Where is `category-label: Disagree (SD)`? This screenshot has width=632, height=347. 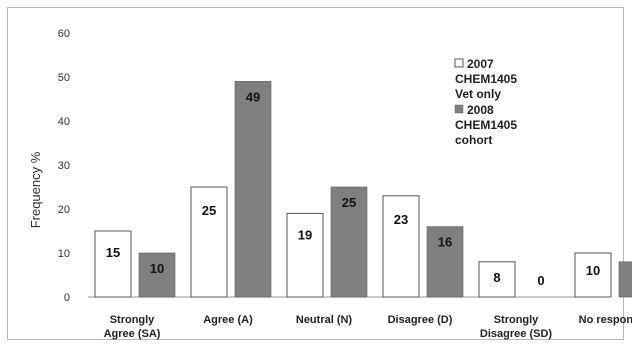
category-label: Disagree (SD) is located at coordinates (516, 334).